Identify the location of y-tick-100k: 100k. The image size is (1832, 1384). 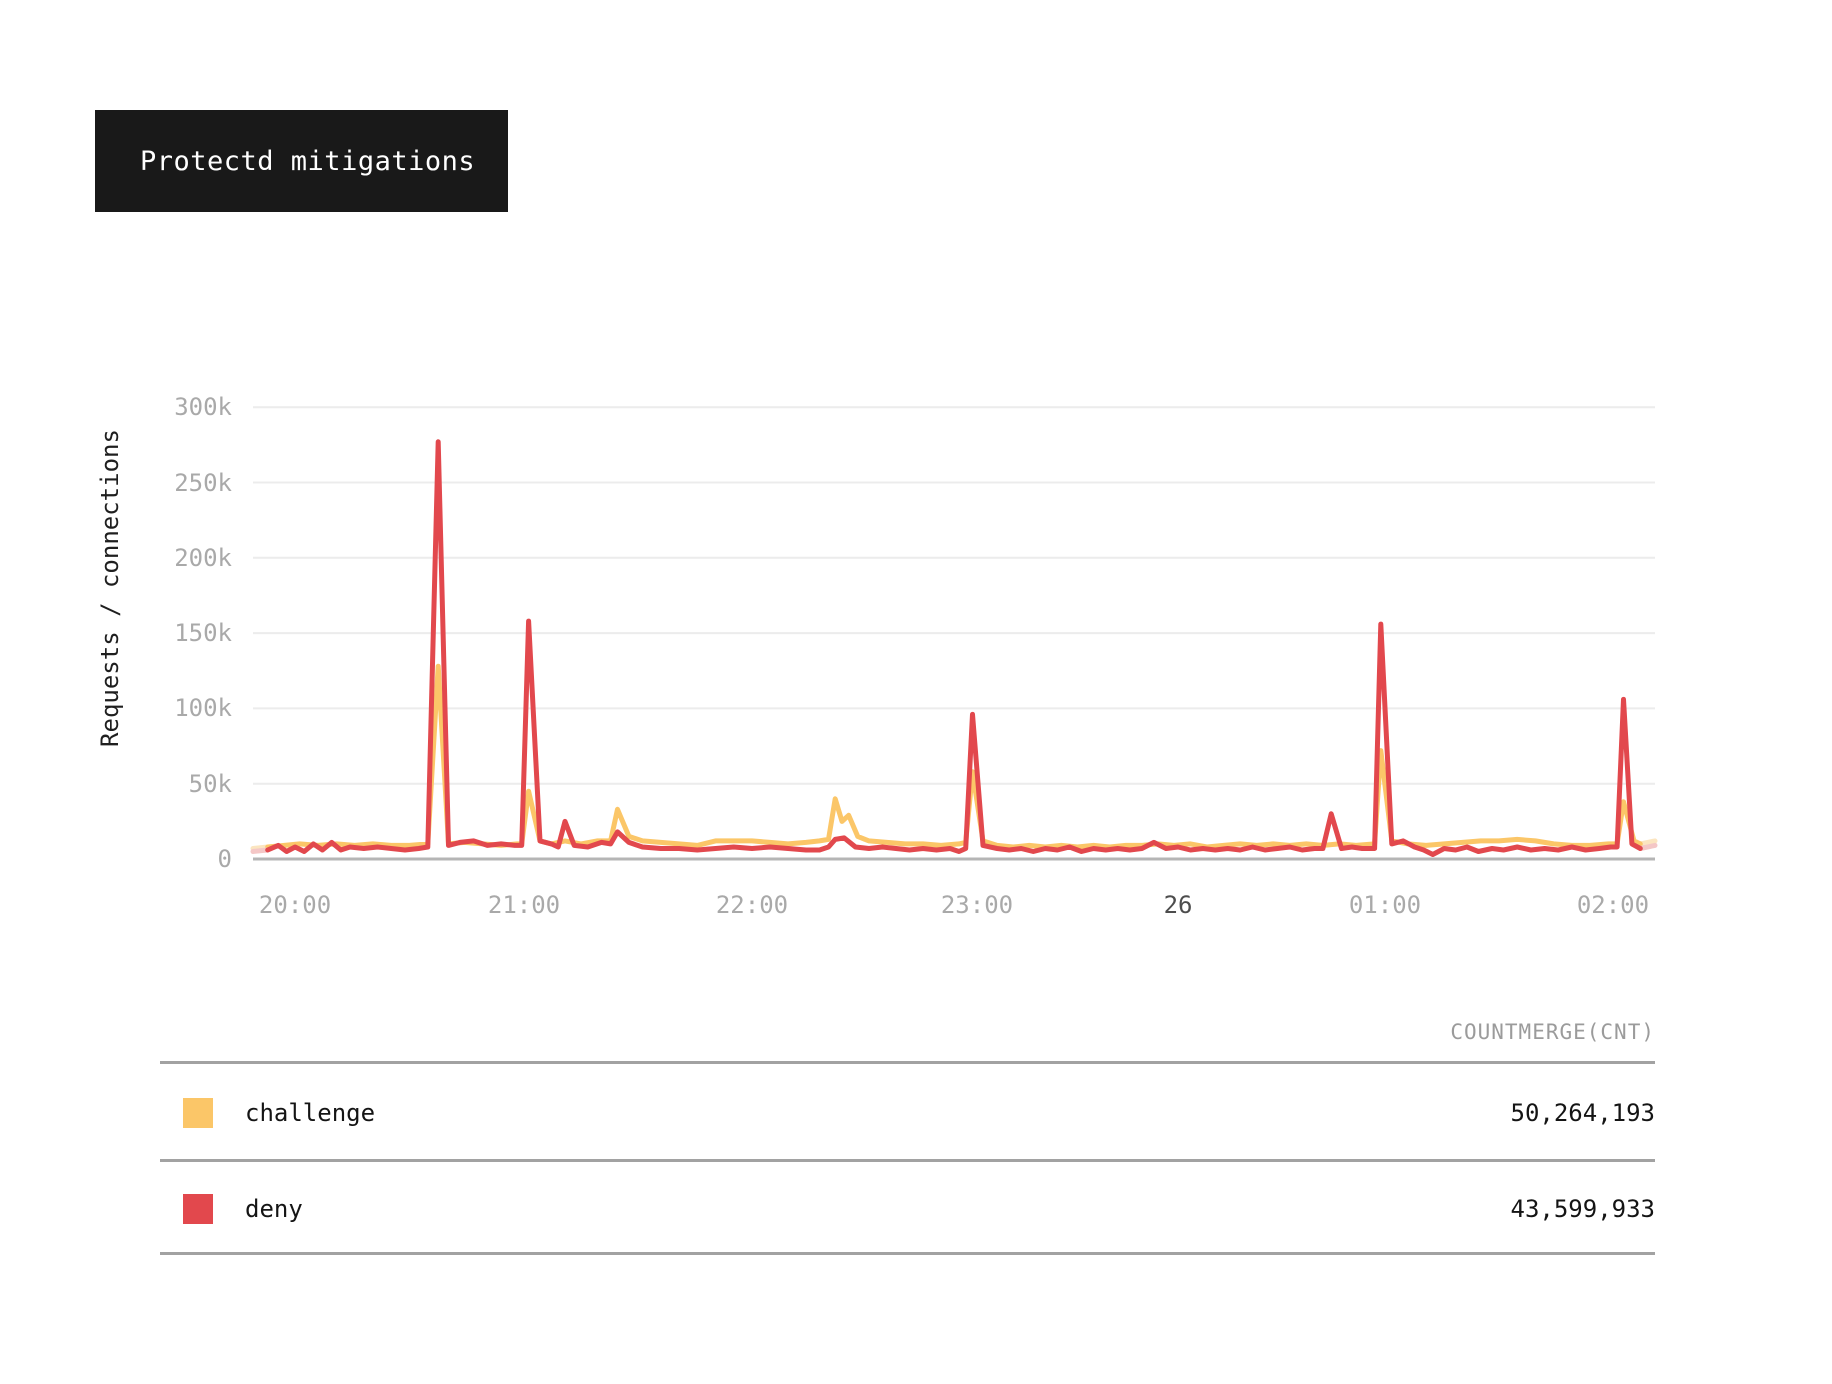
(203, 708).